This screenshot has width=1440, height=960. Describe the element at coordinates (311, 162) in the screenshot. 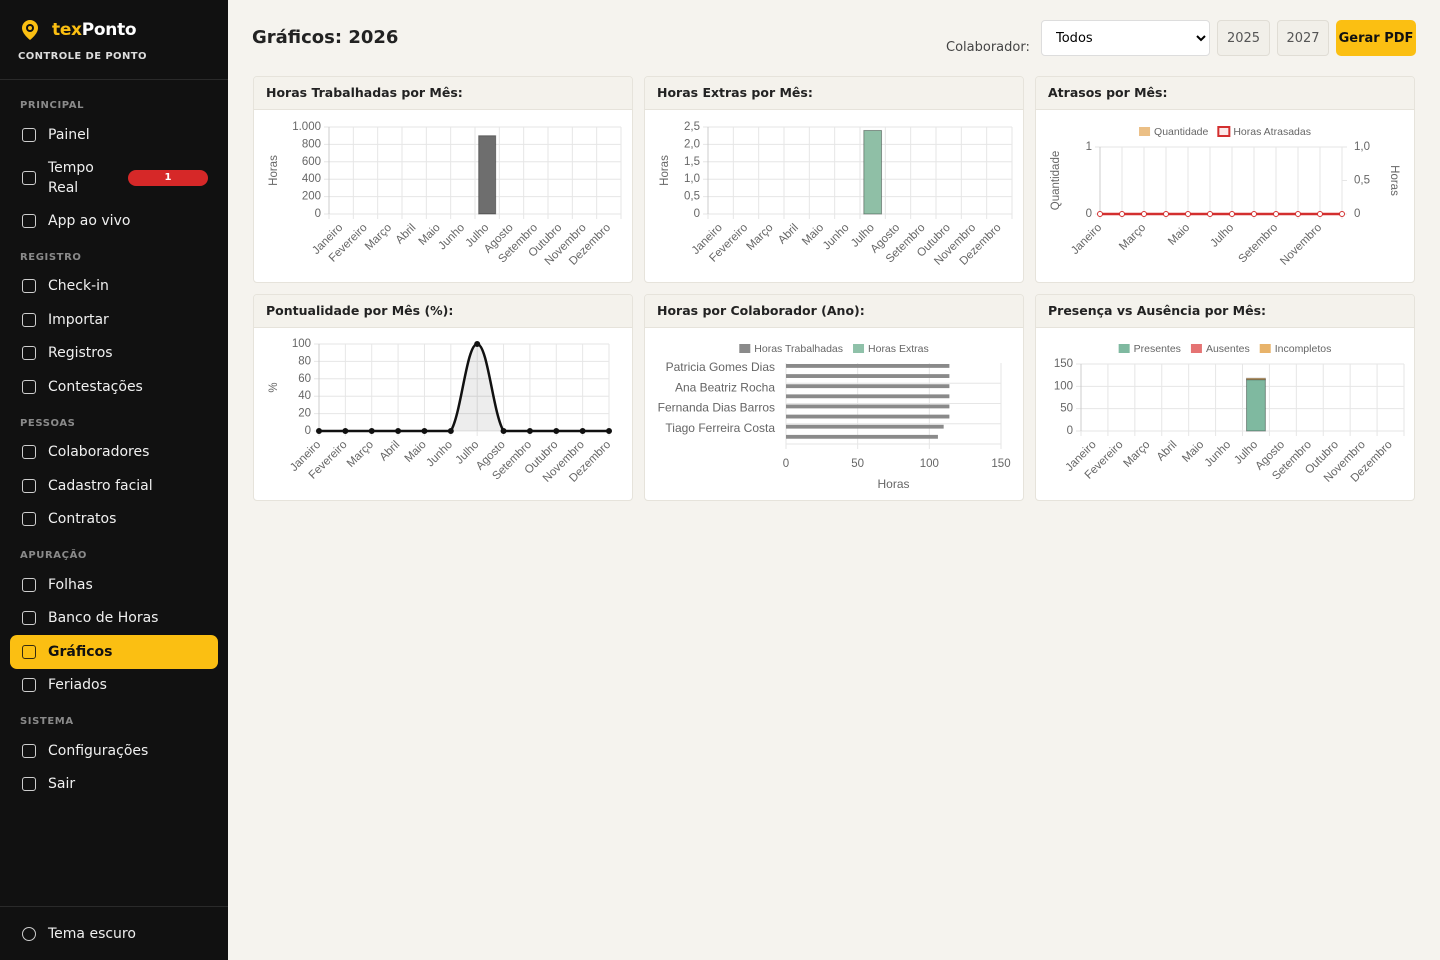

I see `y-tick-label: 600` at that location.